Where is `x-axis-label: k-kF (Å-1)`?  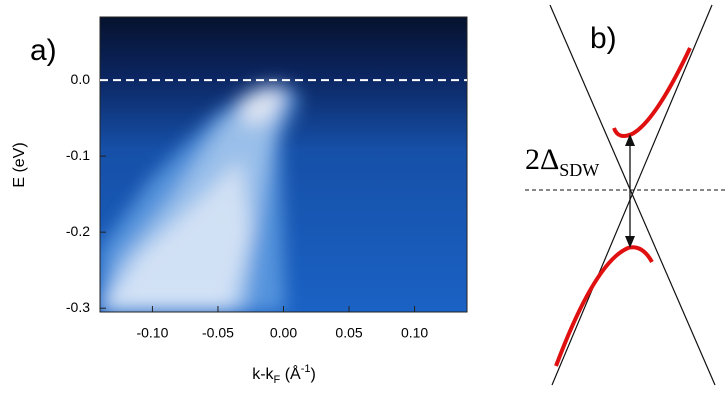 x-axis-label: k-kF (Å-1) is located at coordinates (284, 374).